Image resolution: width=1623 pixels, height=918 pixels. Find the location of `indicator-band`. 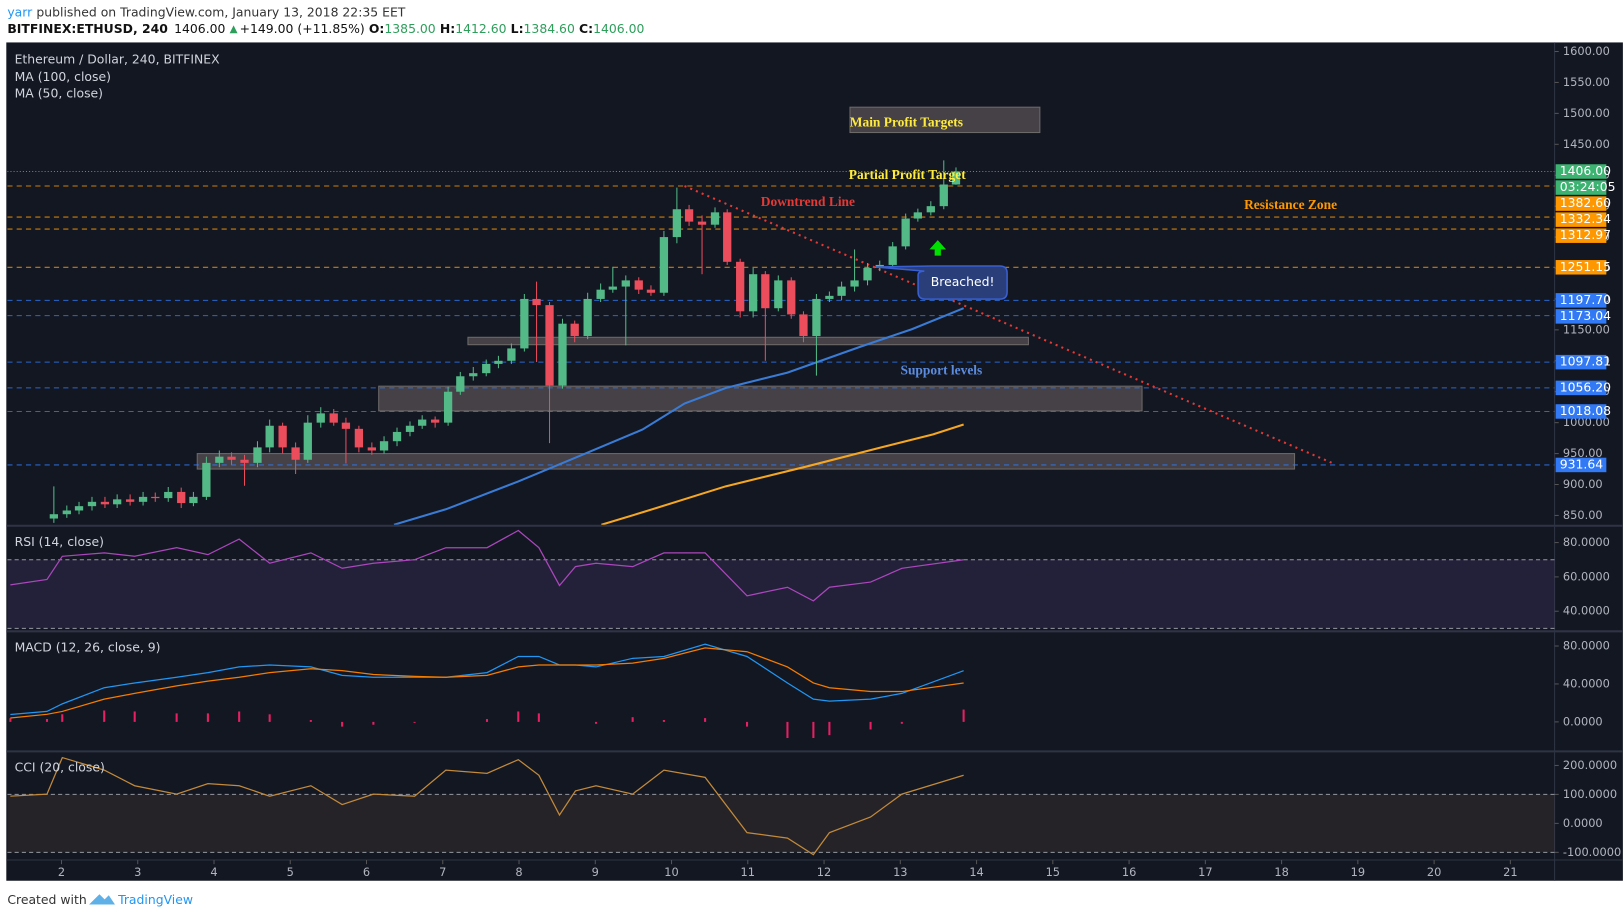

indicator-band is located at coordinates (781, 823).